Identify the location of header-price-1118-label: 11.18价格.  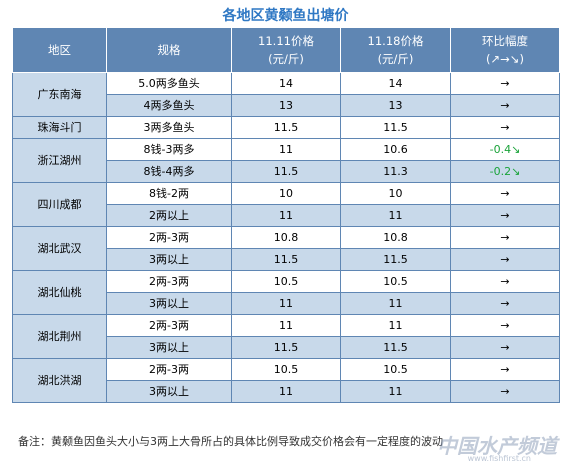
(395, 41).